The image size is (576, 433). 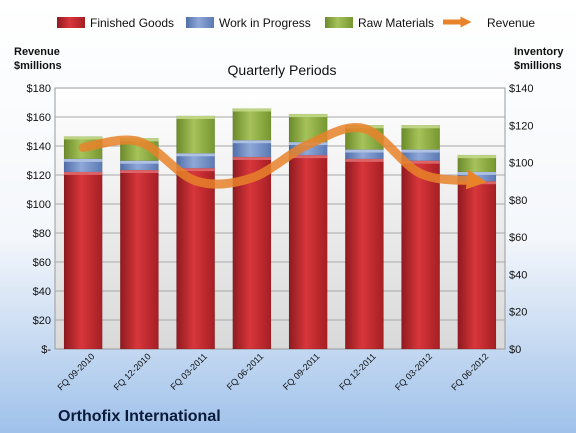 I want to click on company-name: Orthofix International, so click(x=139, y=416).